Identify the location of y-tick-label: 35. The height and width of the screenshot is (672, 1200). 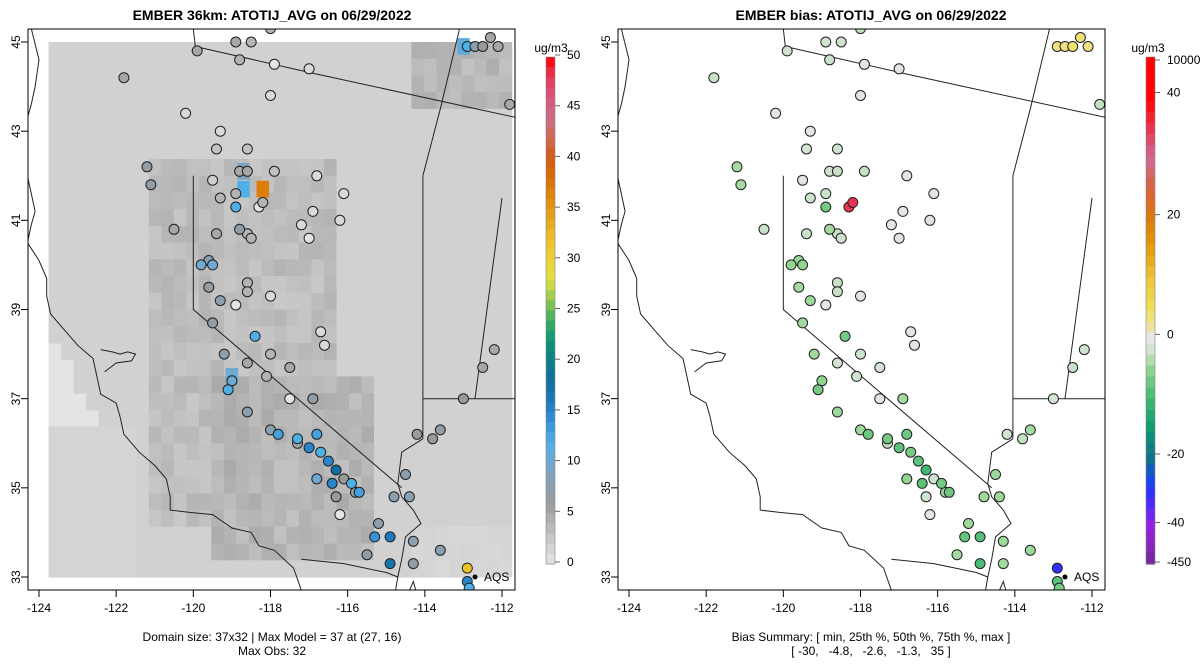
(606, 488).